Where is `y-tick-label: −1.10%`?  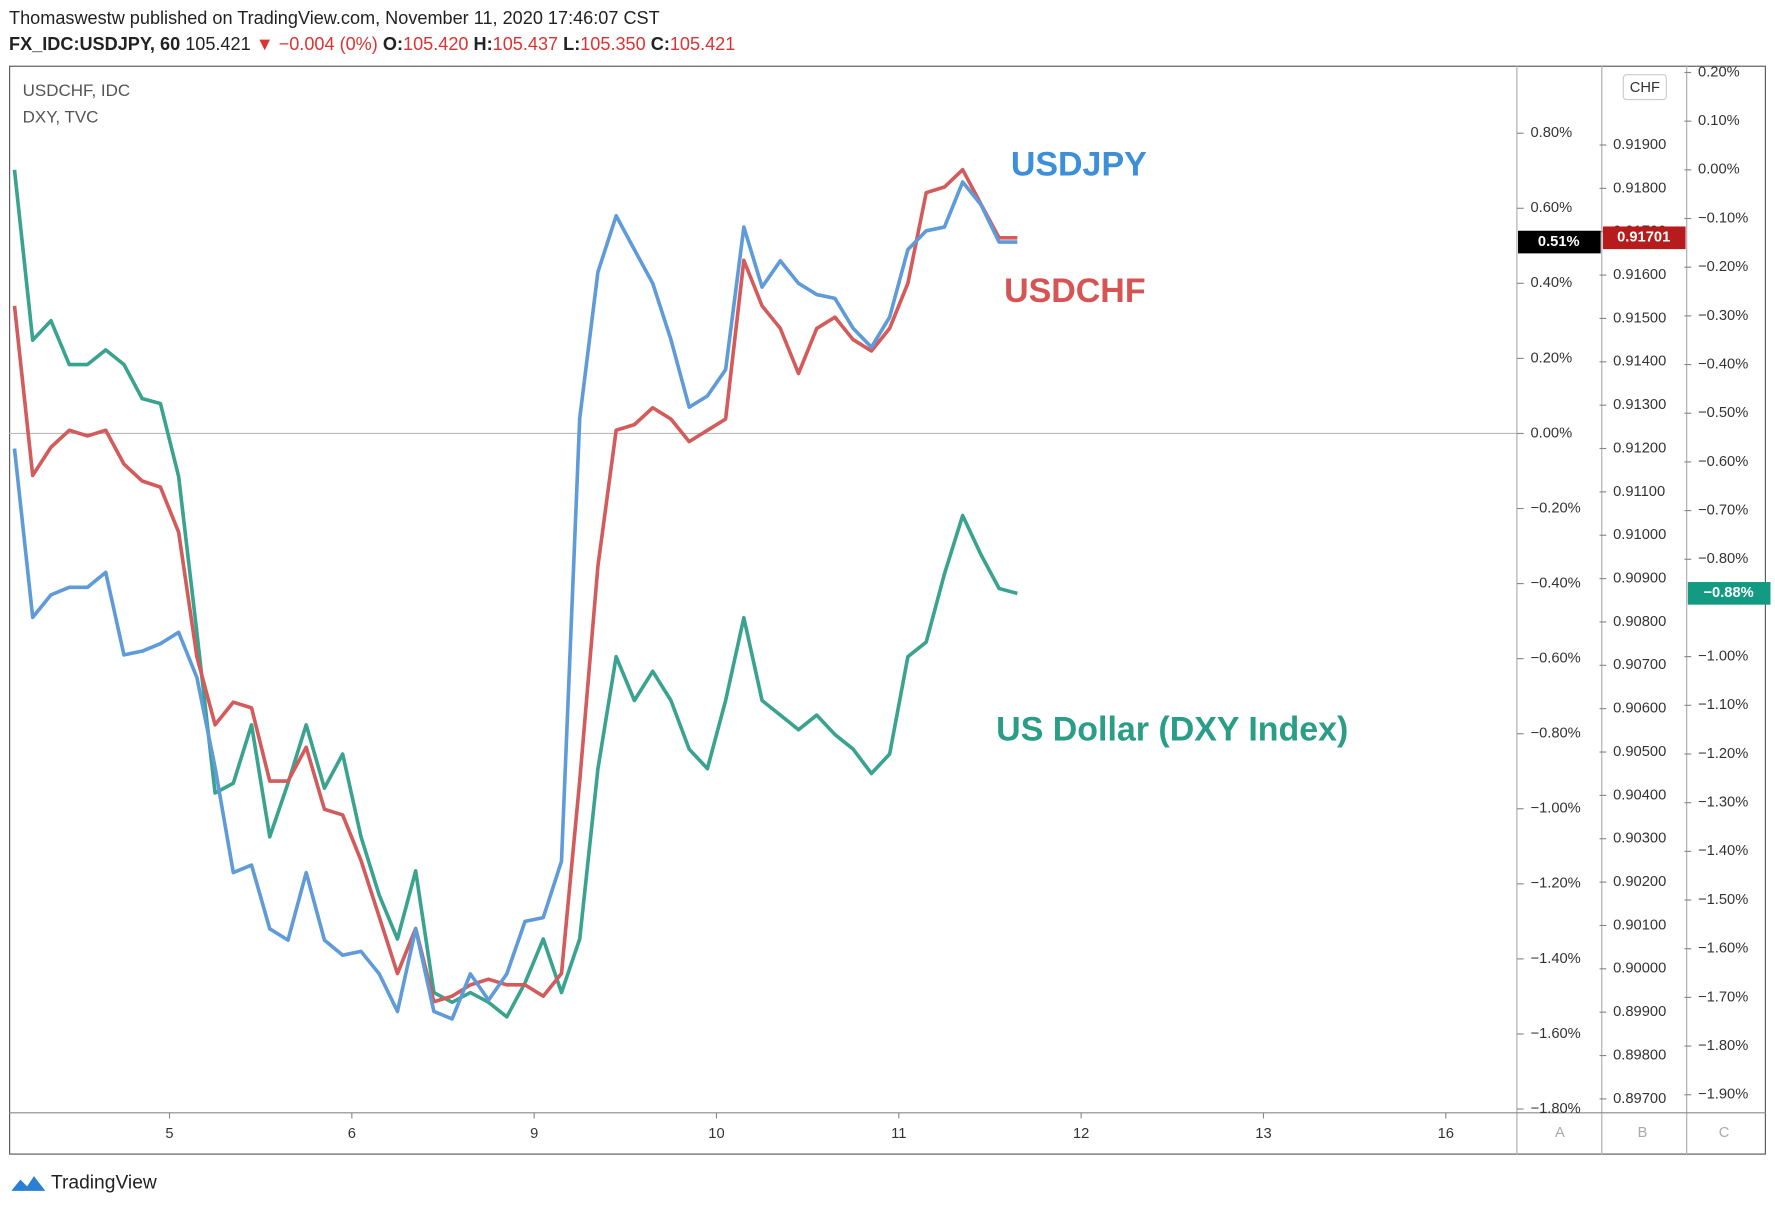 y-tick-label: −1.10% is located at coordinates (1723, 705).